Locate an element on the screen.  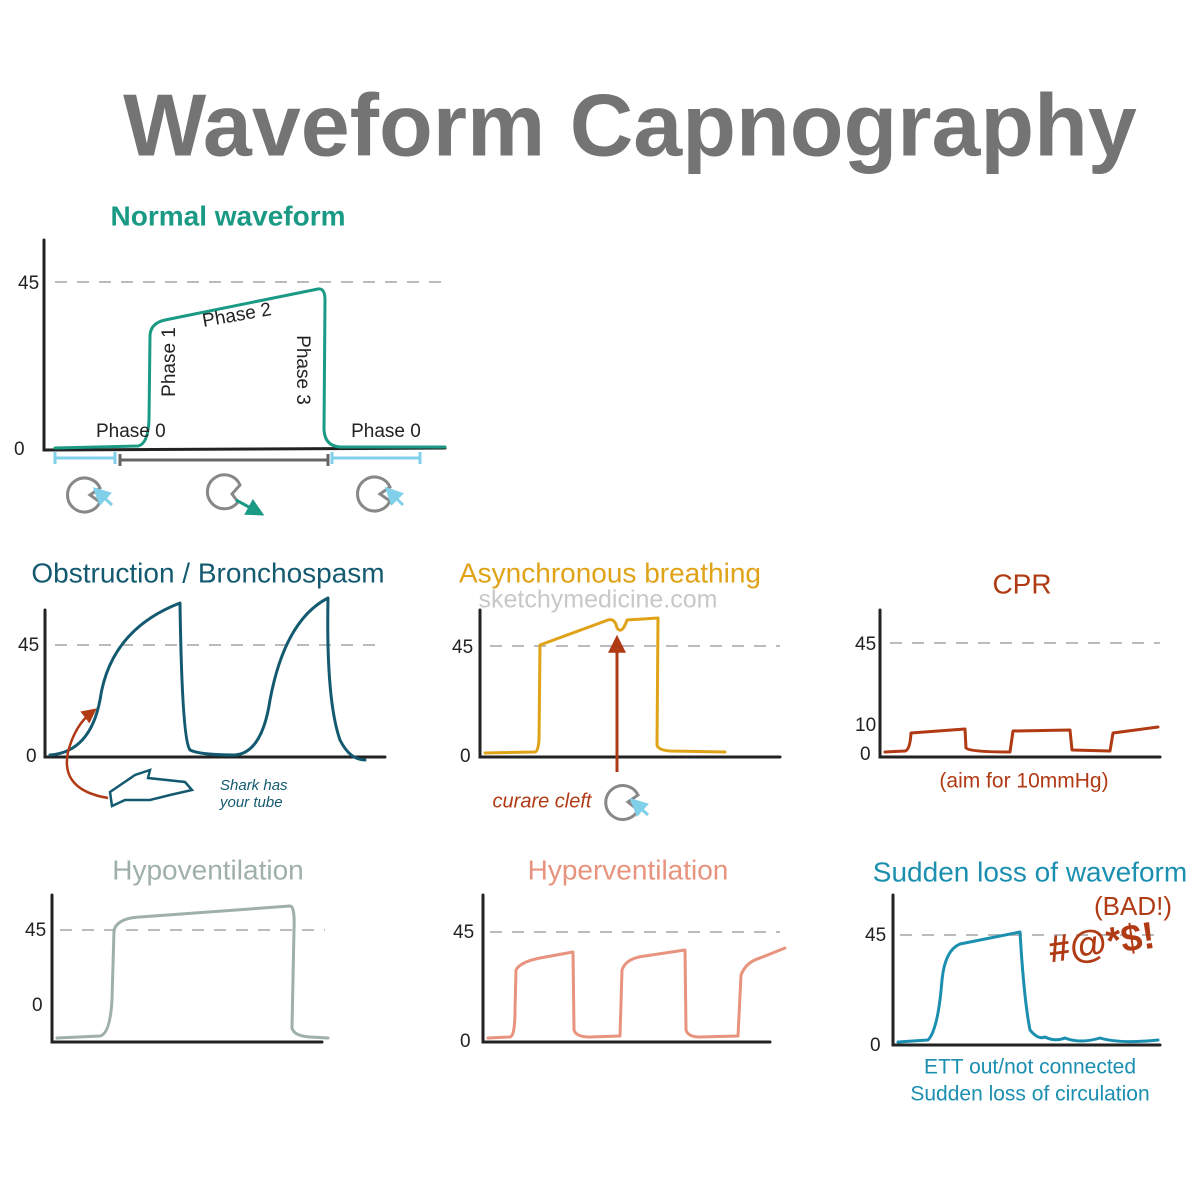
phase-label: Phase 3 is located at coordinates (302, 370).